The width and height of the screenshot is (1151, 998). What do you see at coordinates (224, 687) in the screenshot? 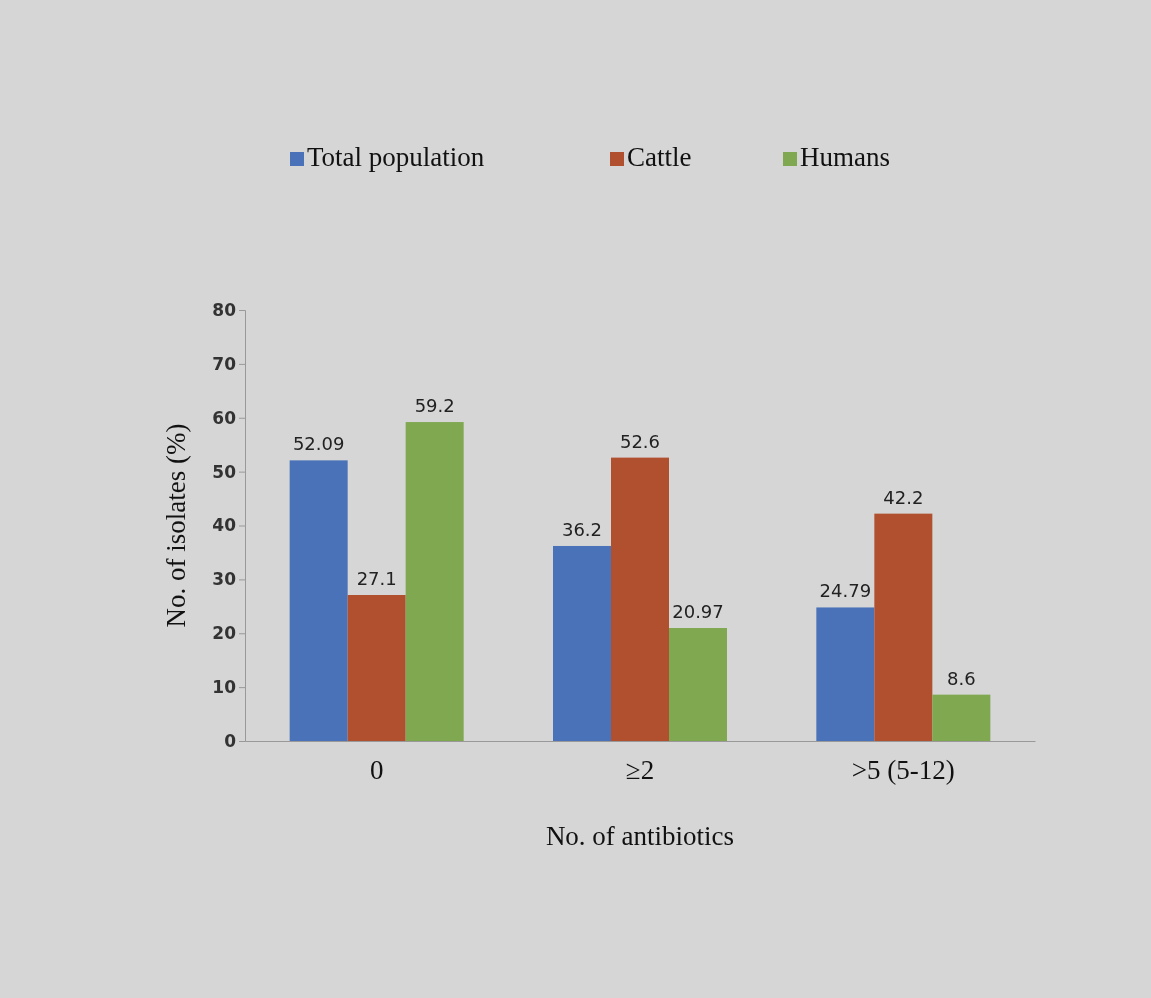
I see `y-tick-label: 10` at bounding box center [224, 687].